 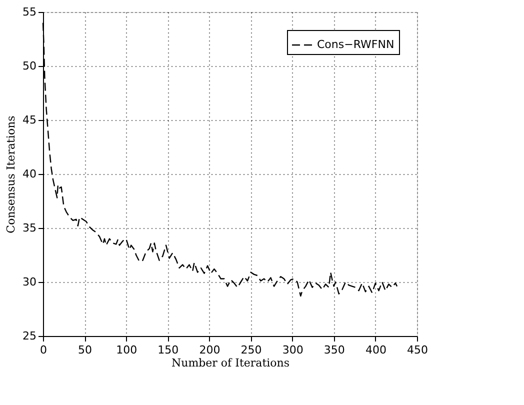 What do you see at coordinates (29, 174) in the screenshot?
I see `y-tick-label: 40` at bounding box center [29, 174].